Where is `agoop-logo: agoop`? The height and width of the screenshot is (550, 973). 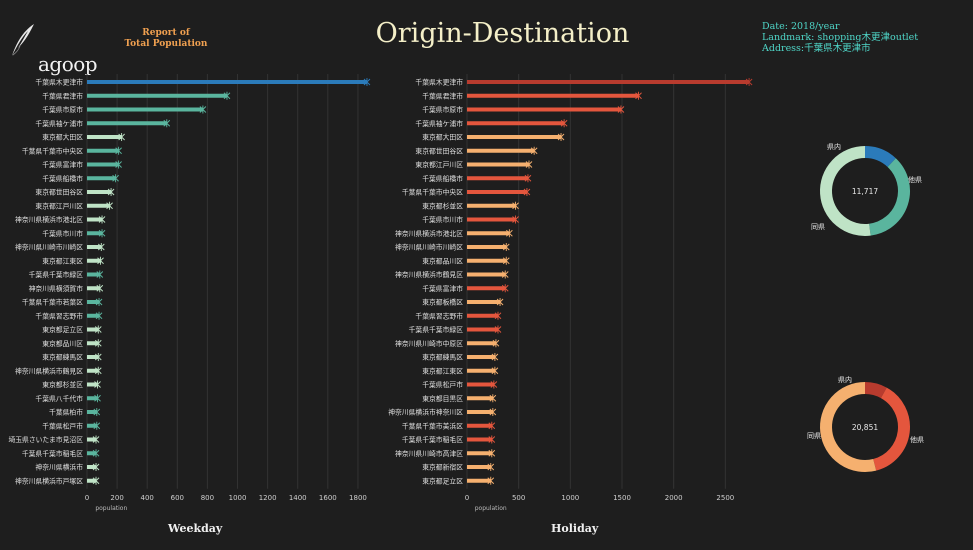 agoop-logo: agoop is located at coordinates (53, 49).